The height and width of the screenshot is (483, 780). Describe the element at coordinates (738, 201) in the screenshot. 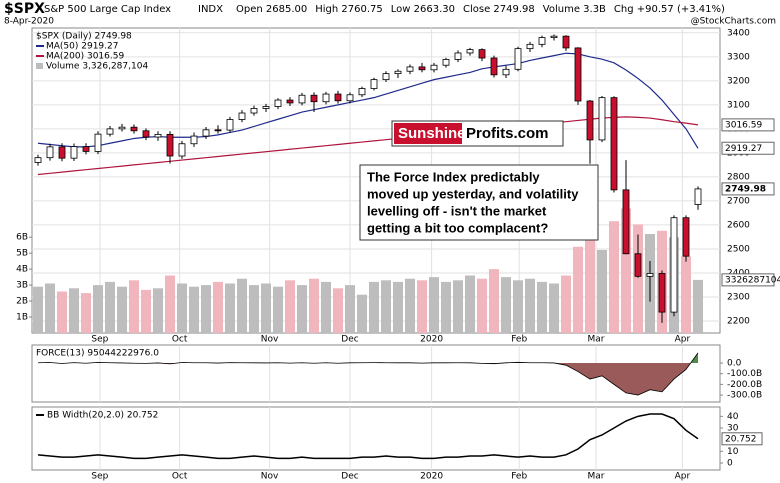

I see `y-tick-label: 2700` at that location.